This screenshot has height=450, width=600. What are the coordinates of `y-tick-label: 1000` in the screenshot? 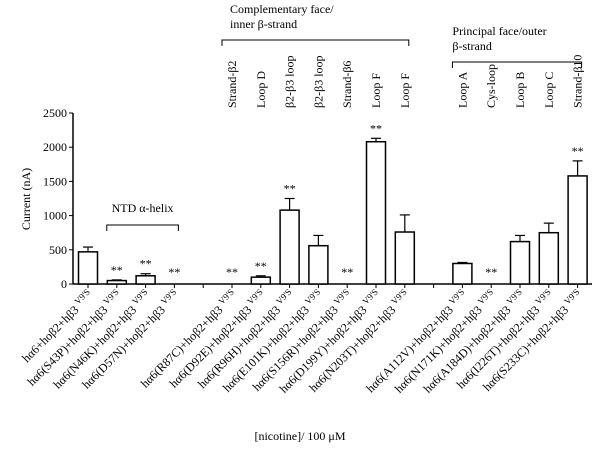 It's located at (55, 216).